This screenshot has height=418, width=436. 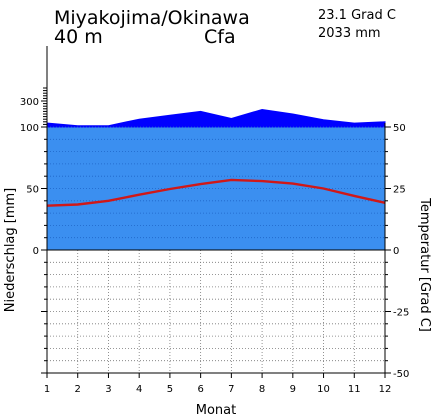 What do you see at coordinates (152, 18) in the screenshot?
I see `station-name: Miyakojima/Okinawa` at bounding box center [152, 18].